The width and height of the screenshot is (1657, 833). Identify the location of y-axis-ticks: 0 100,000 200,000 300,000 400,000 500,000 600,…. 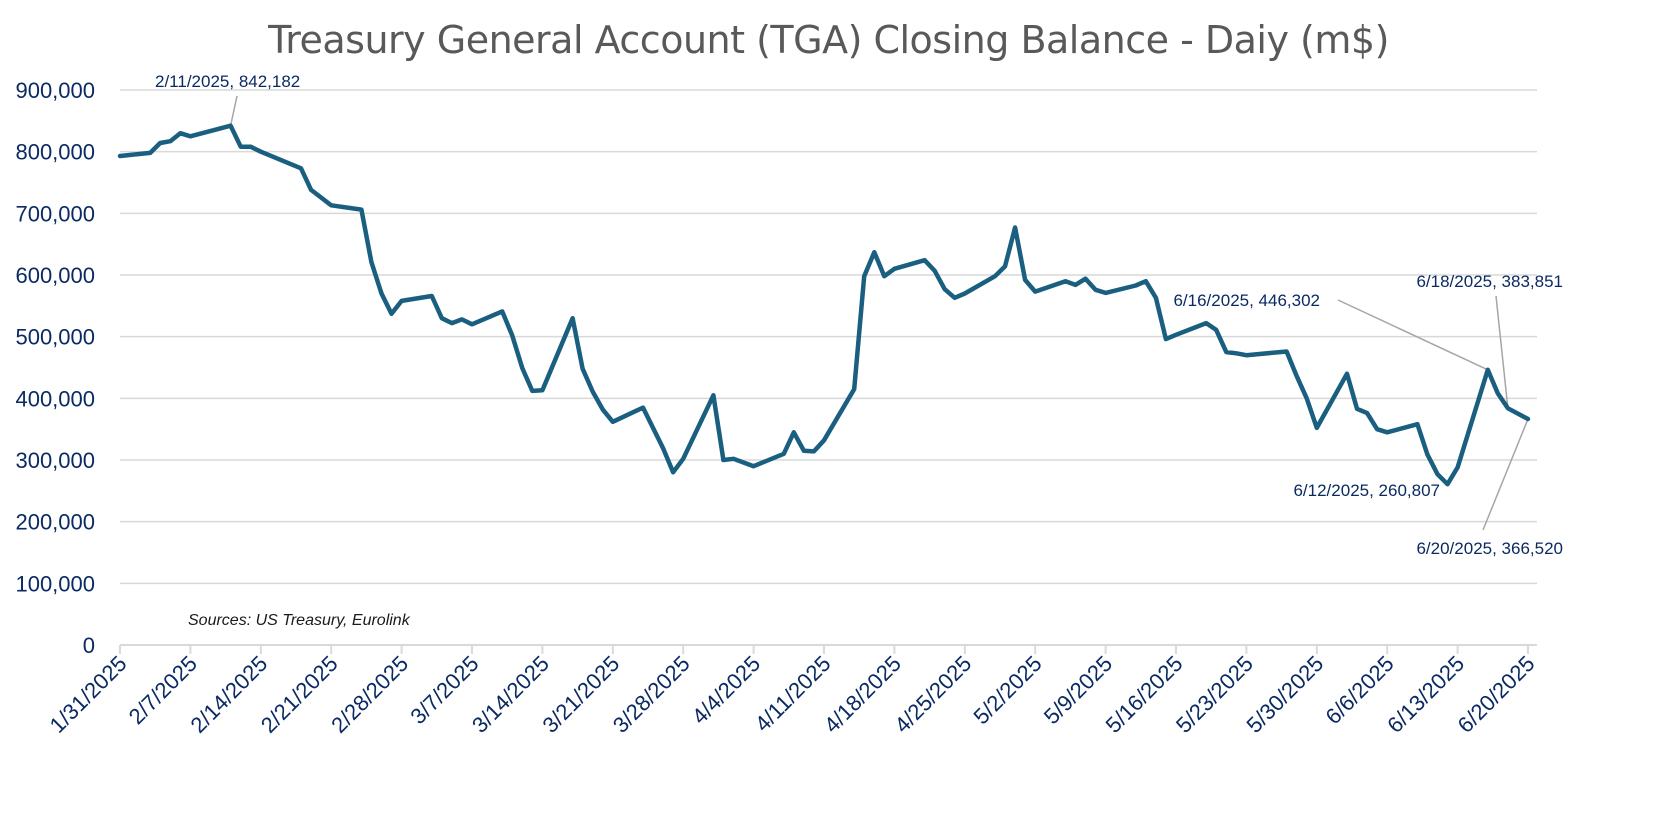
(55, 368).